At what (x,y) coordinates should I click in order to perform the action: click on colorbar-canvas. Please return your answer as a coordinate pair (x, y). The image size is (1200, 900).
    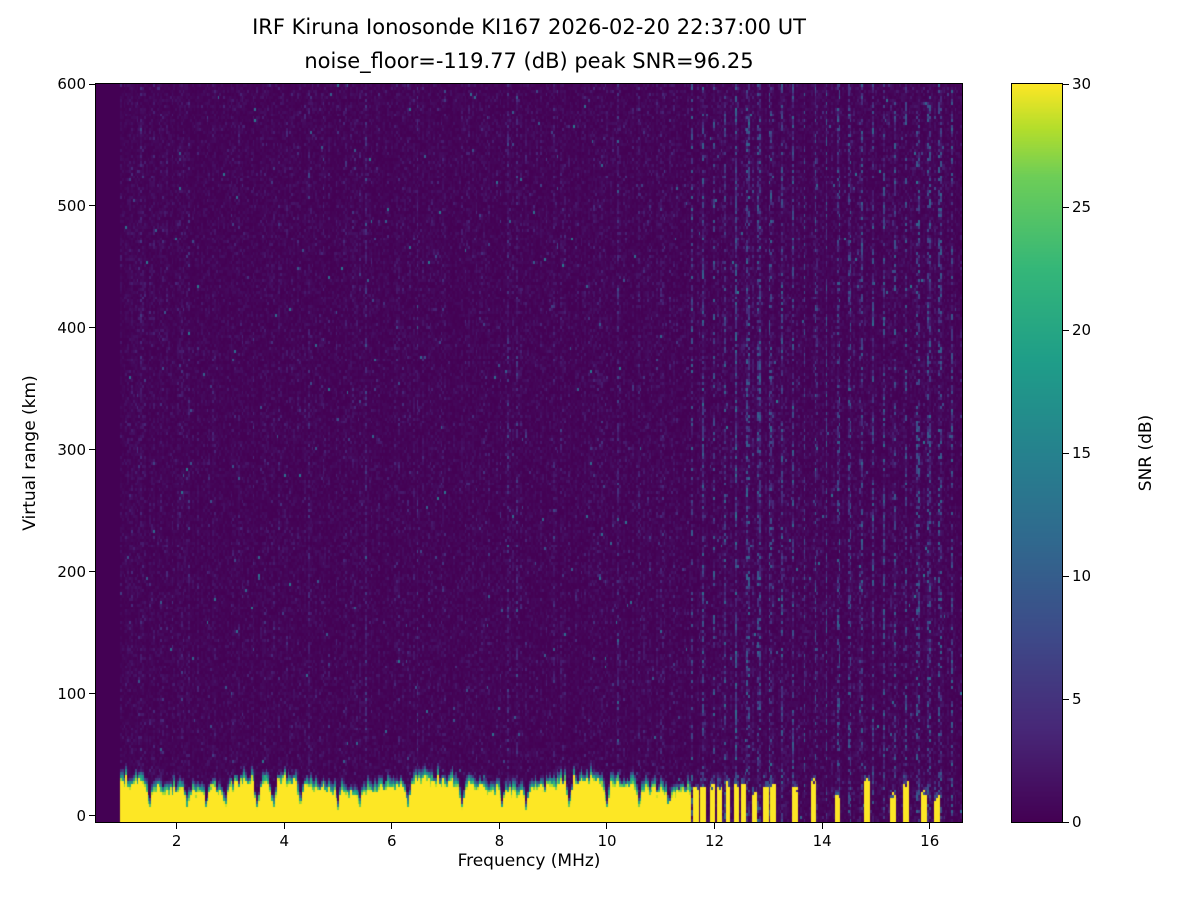
    Looking at the image, I should click on (1037, 453).